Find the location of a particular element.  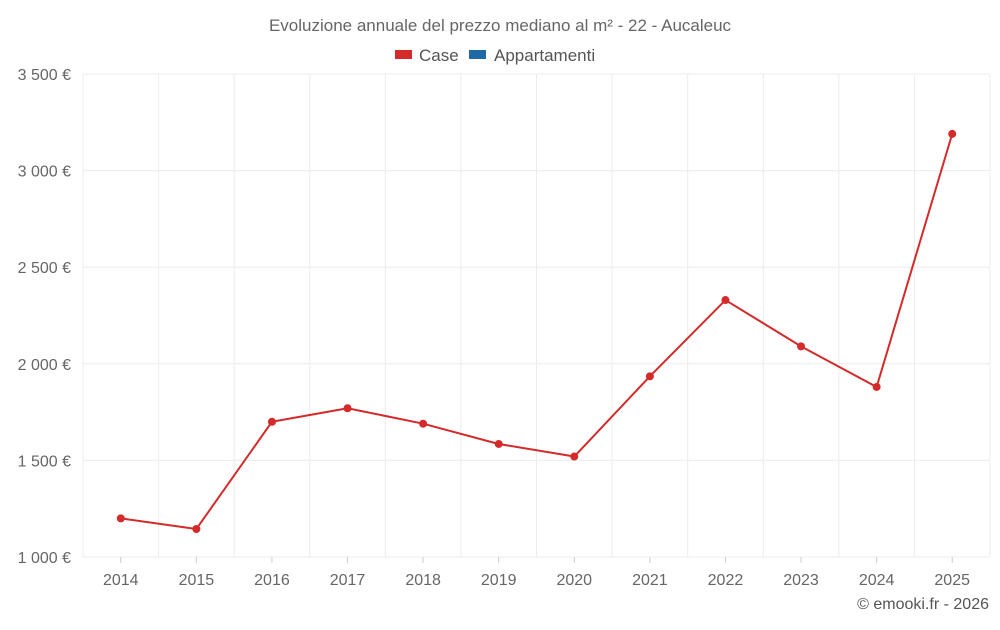

x-tick-label: 2020 is located at coordinates (574, 580).